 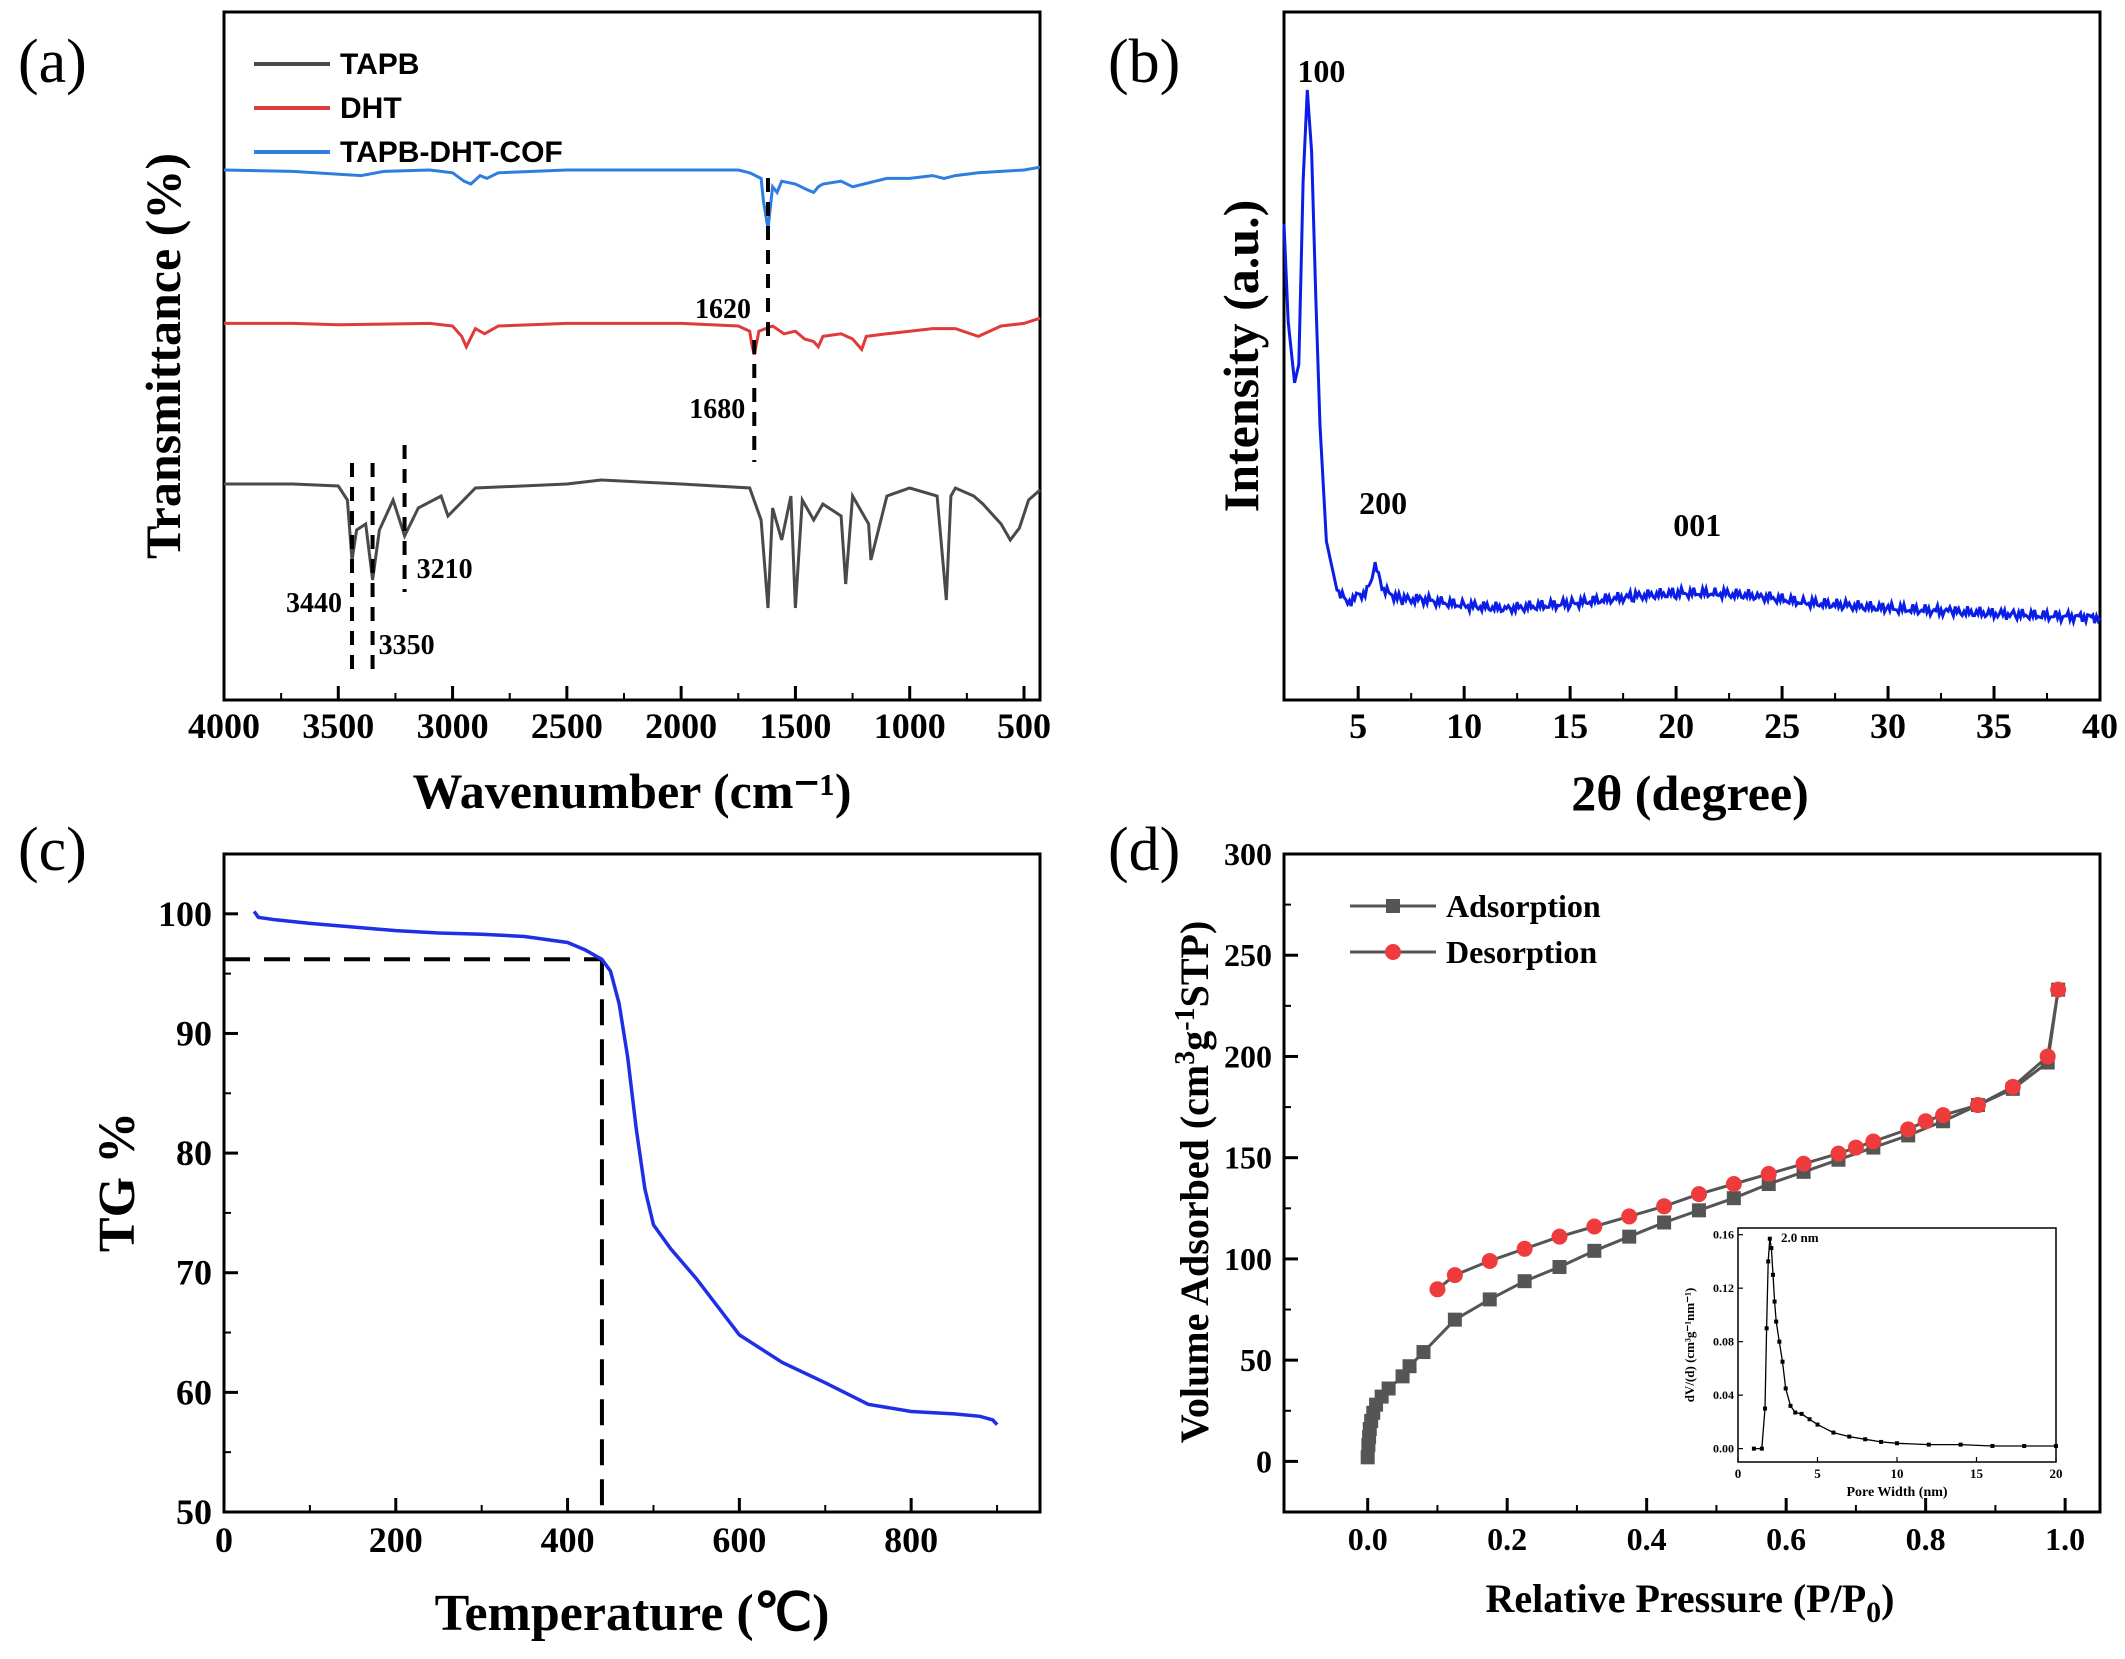 I want to click on x-tick-label: 800, so click(x=911, y=1540).